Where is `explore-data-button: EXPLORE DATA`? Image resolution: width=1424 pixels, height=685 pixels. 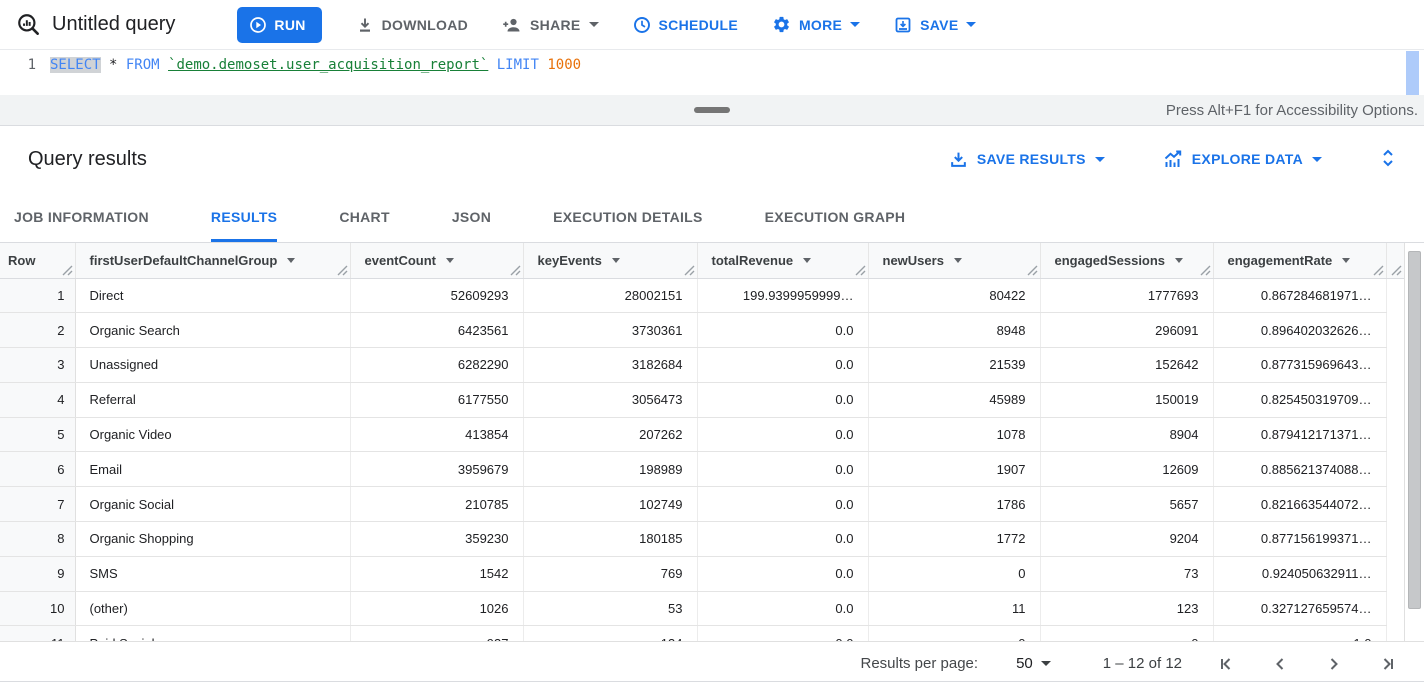 explore-data-button: EXPLORE DATA is located at coordinates (1242, 159).